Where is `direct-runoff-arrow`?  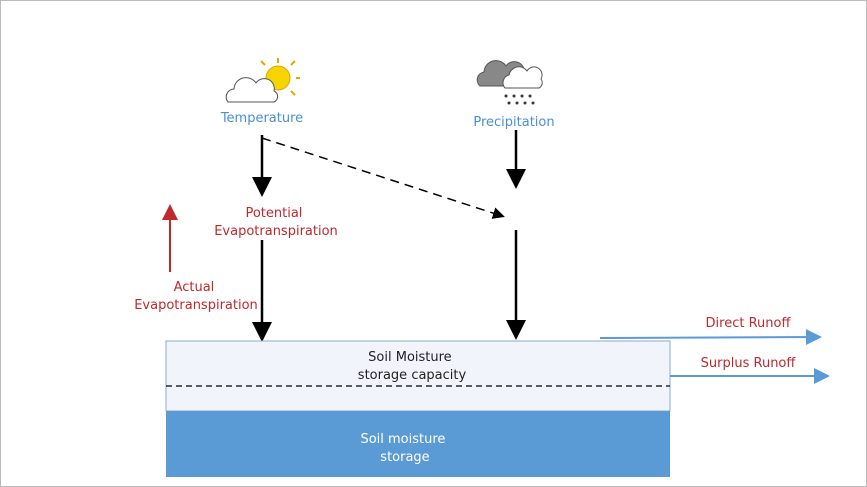 direct-runoff-arrow is located at coordinates (710, 337).